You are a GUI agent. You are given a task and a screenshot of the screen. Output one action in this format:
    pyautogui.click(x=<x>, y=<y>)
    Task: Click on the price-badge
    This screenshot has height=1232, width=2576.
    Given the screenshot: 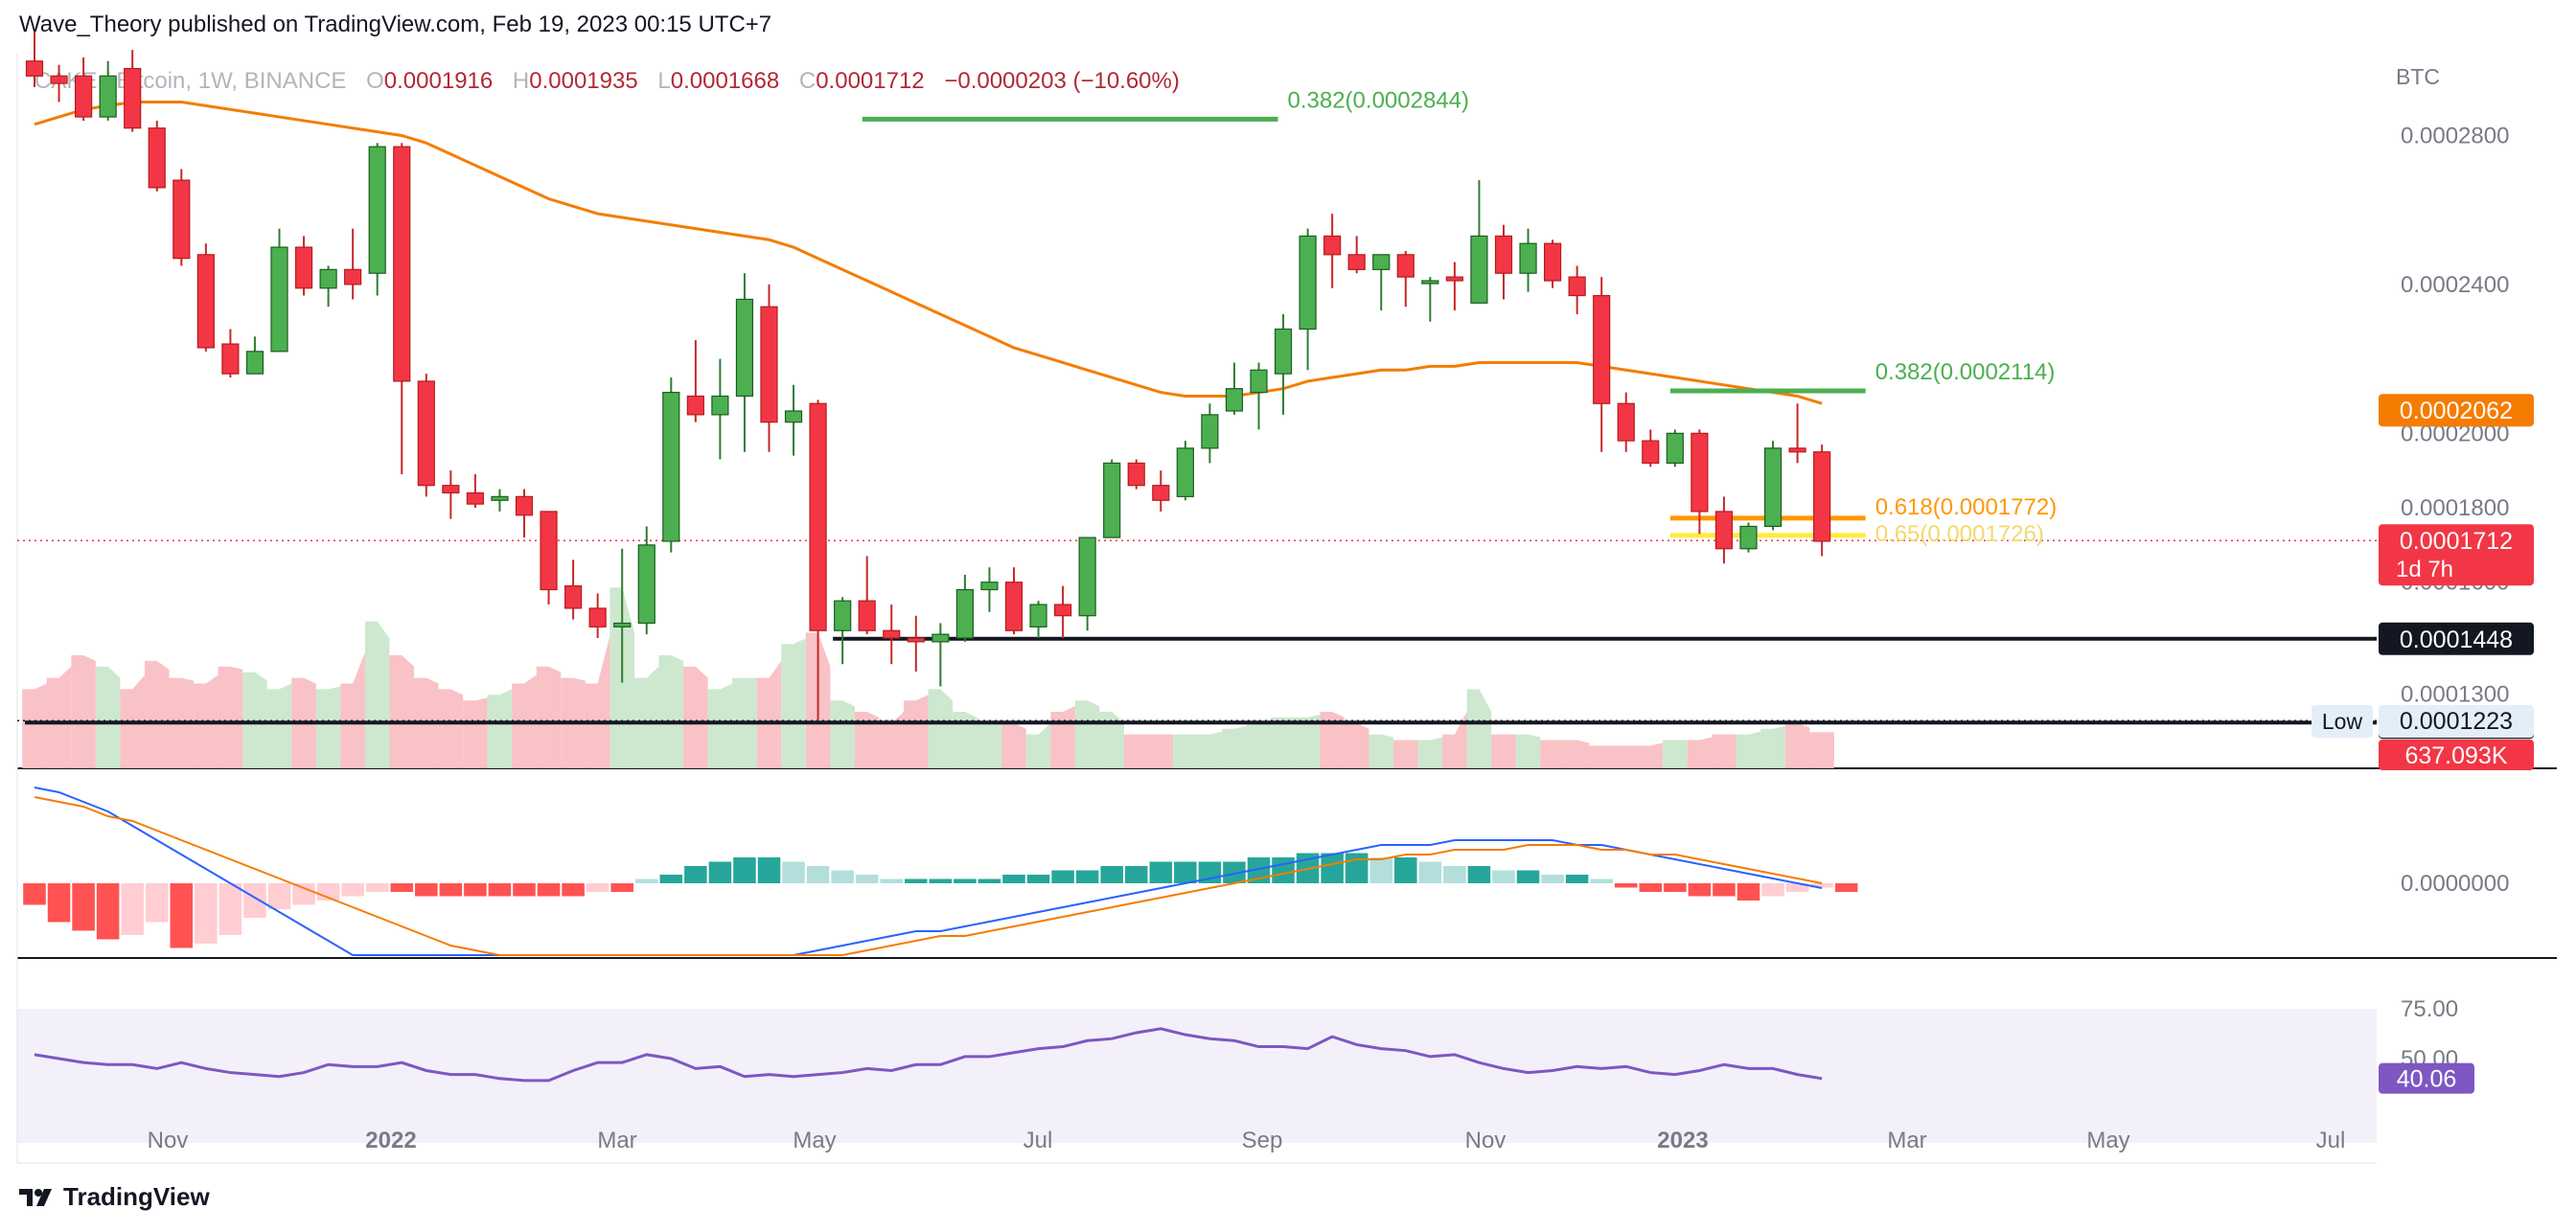 What is the action you would take?
    pyautogui.click(x=2456, y=555)
    